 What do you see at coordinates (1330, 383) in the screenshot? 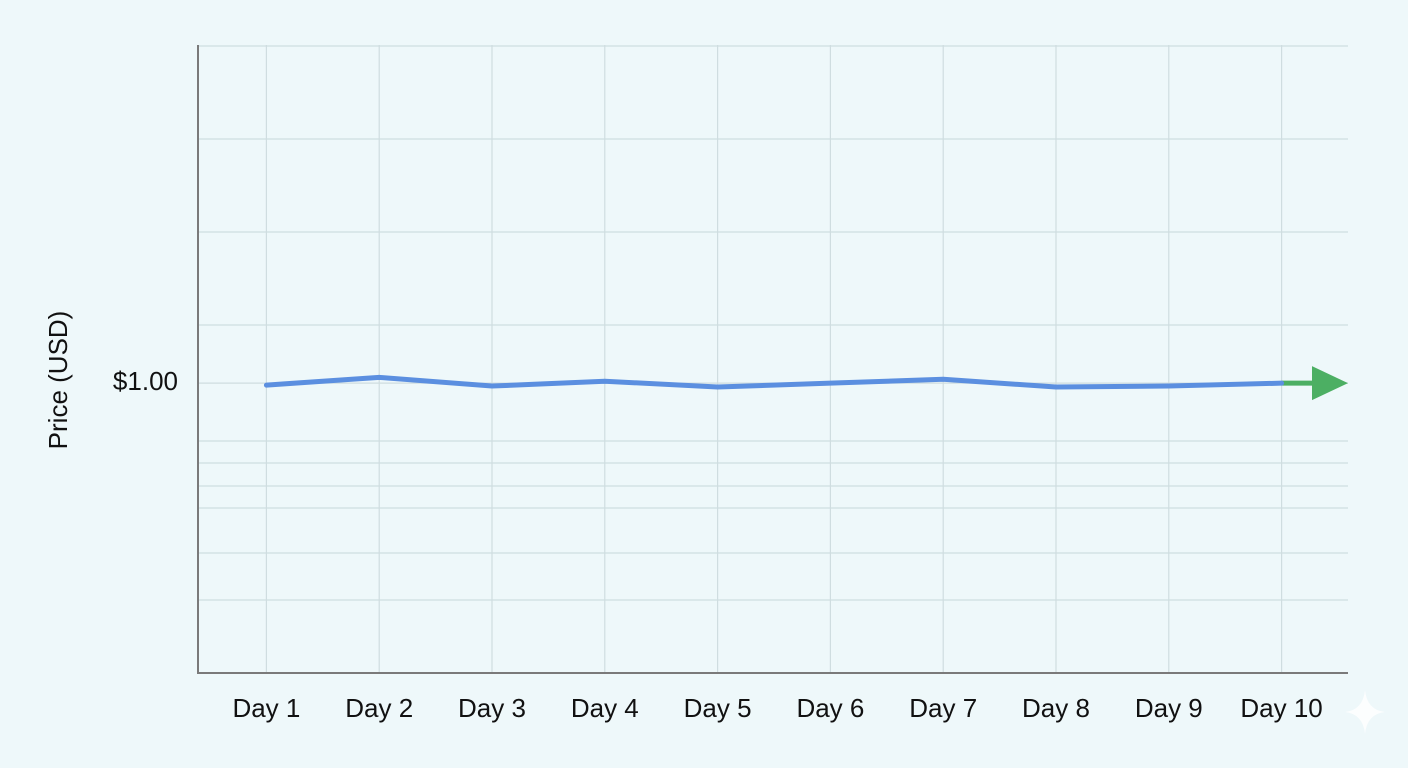
I see `trend-arrow-head` at bounding box center [1330, 383].